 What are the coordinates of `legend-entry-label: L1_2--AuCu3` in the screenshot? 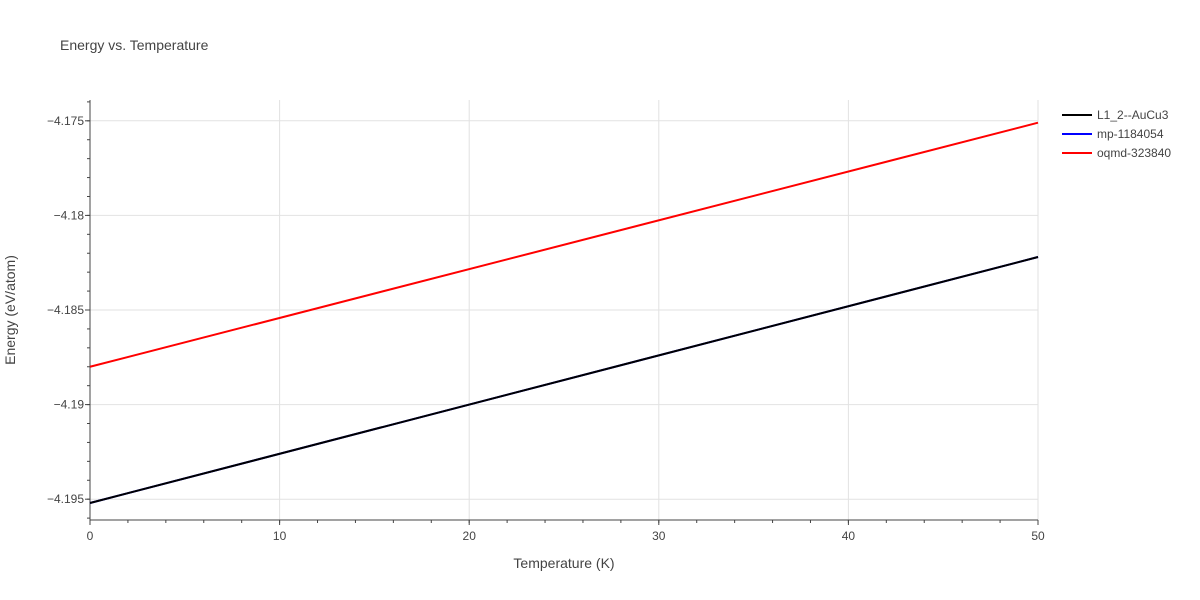 It's located at (1133, 115).